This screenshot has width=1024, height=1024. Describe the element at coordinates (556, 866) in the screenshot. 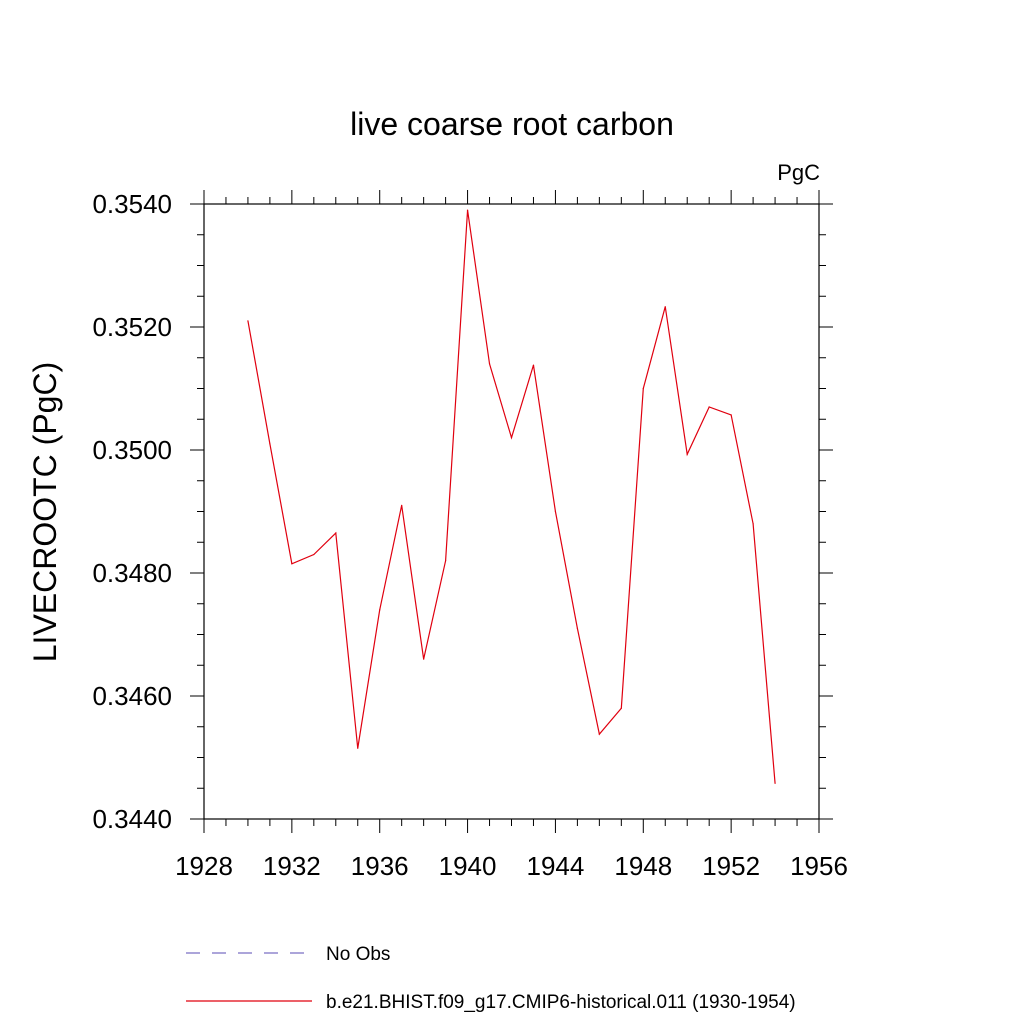

I see `x-tick-label: 1944` at that location.